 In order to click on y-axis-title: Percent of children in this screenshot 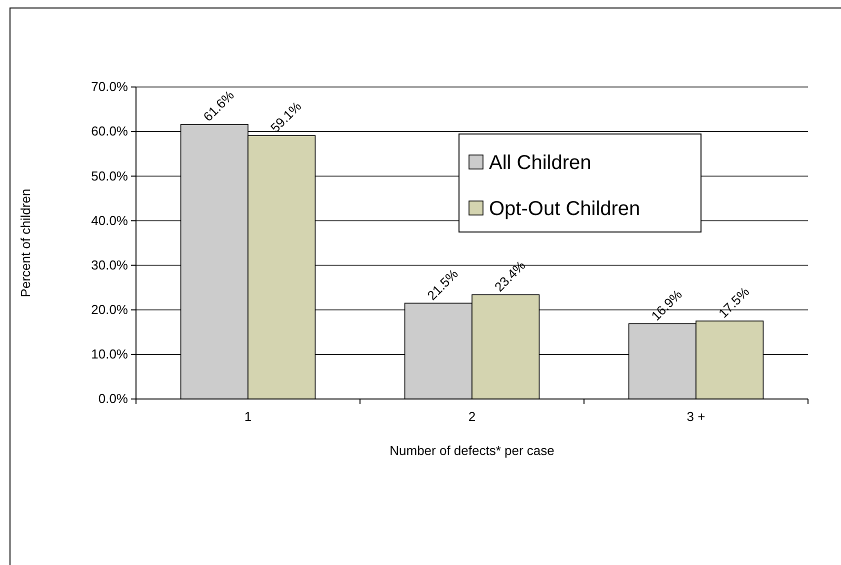, I will do `click(25, 243)`.